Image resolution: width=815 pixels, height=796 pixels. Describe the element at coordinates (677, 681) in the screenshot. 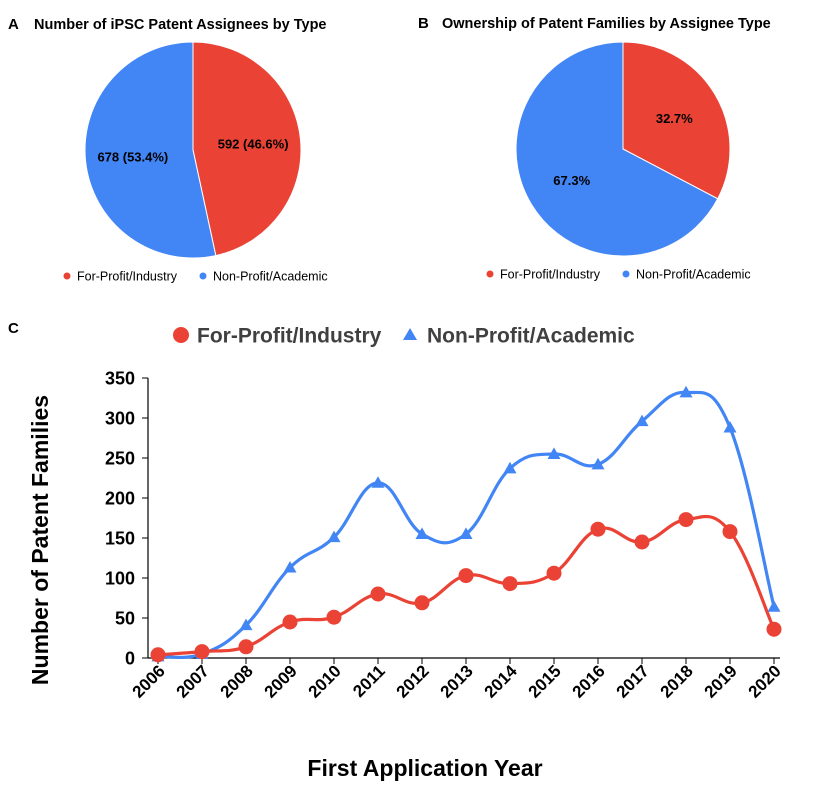

I see `x-tick-label: 2018` at that location.